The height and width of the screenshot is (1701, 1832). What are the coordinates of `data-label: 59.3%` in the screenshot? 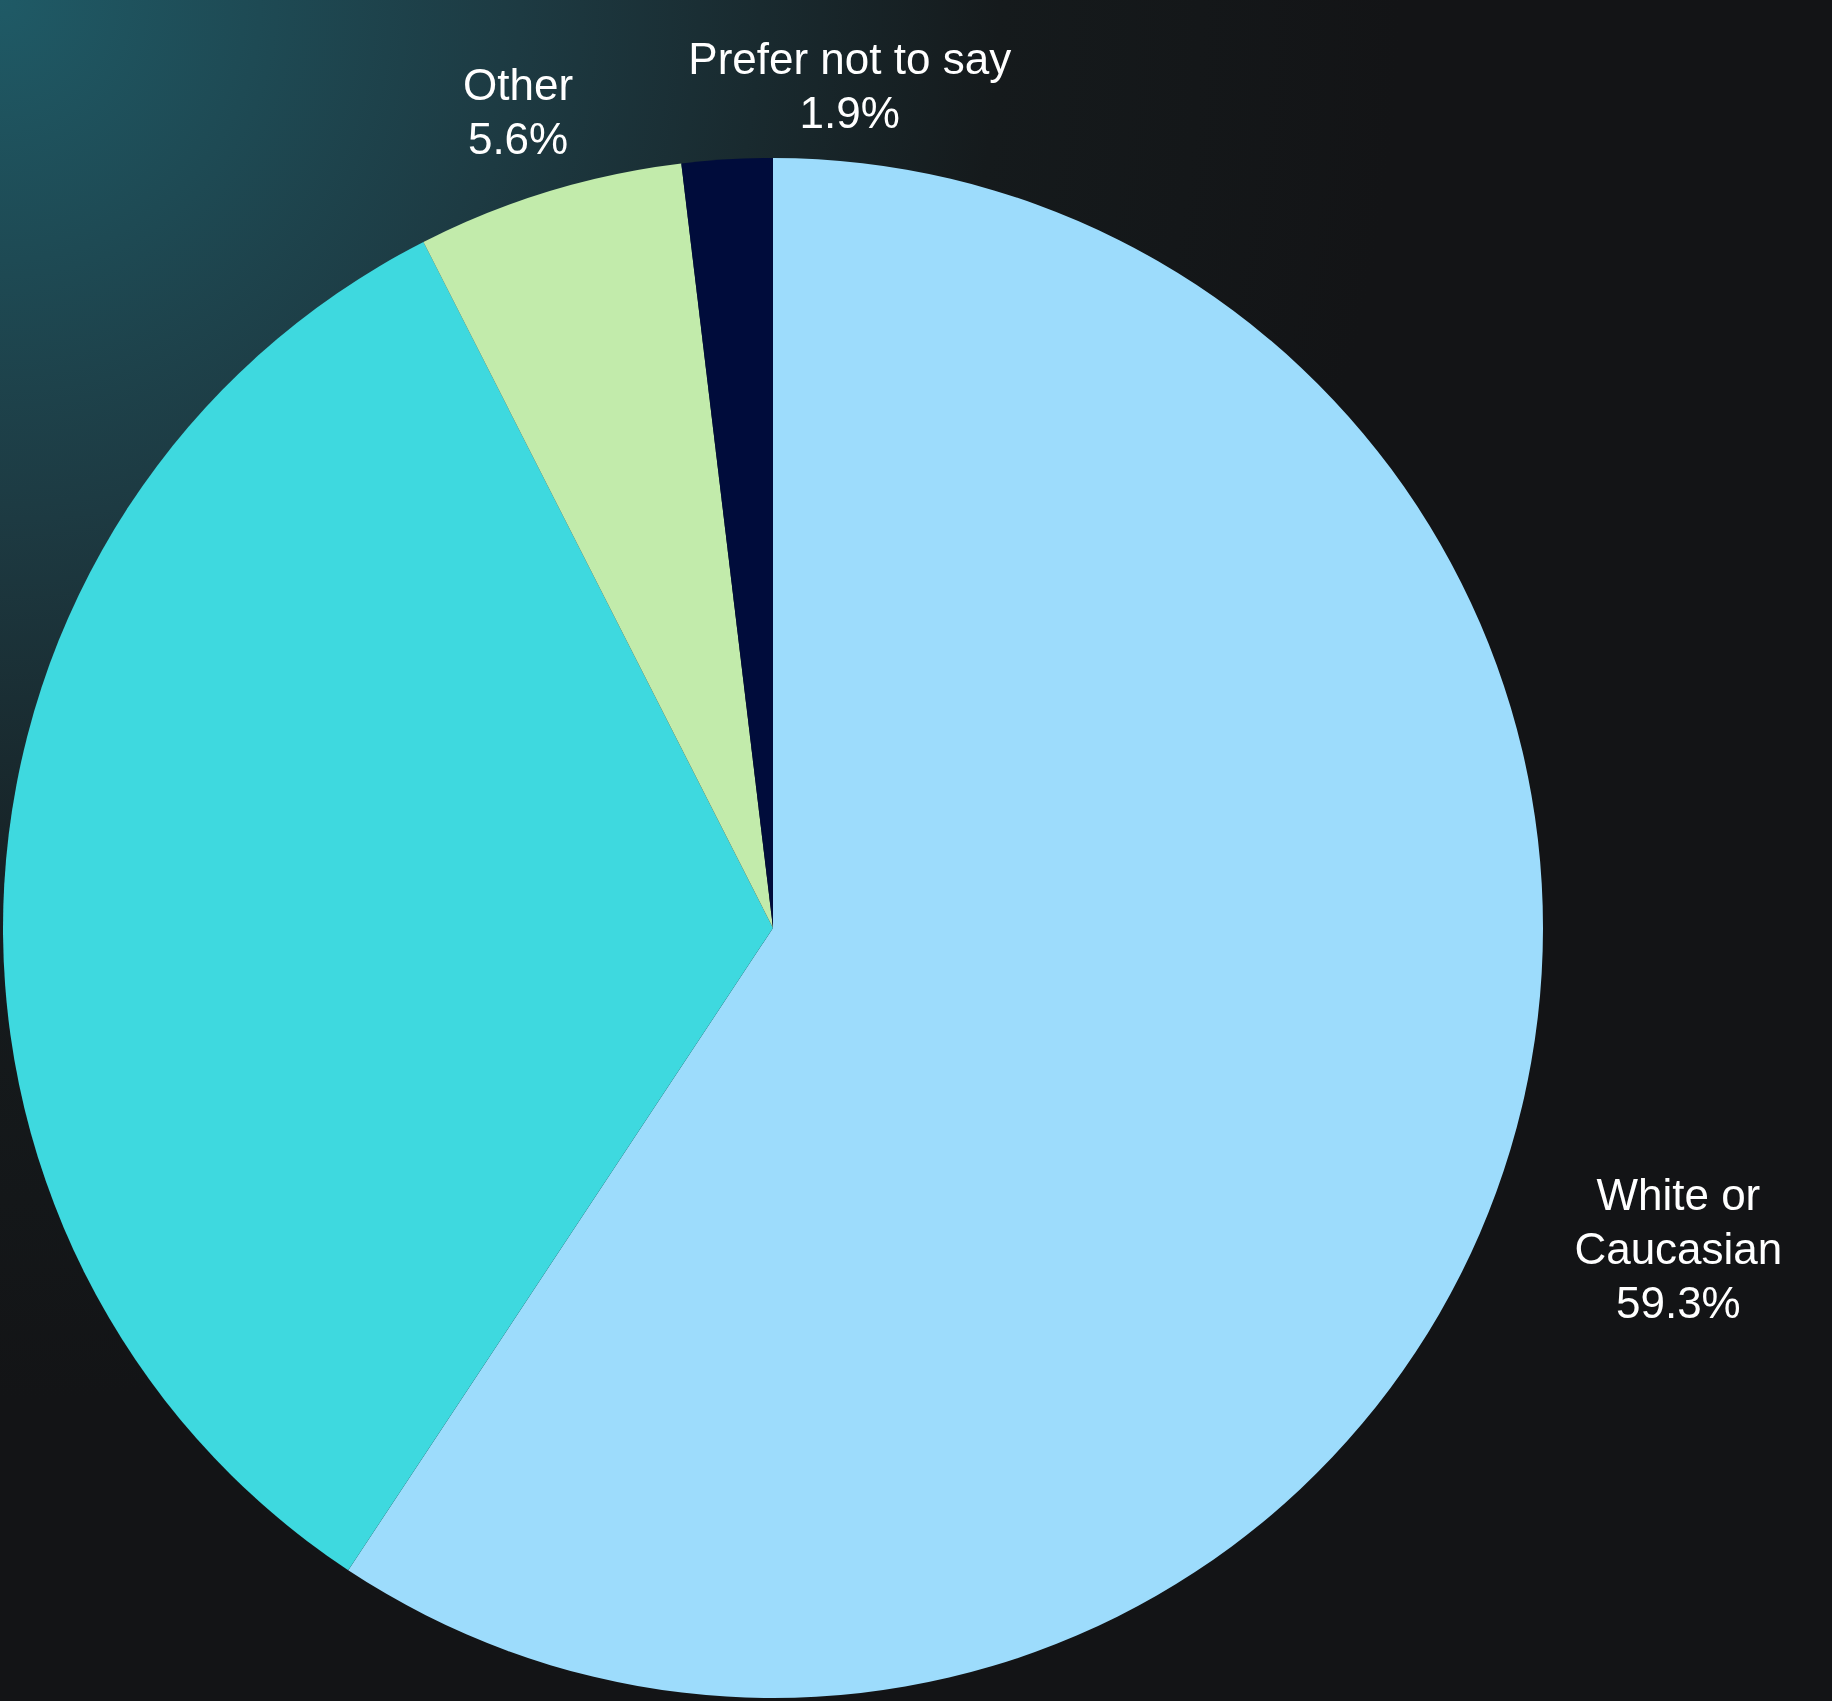 It's located at (1678, 1303).